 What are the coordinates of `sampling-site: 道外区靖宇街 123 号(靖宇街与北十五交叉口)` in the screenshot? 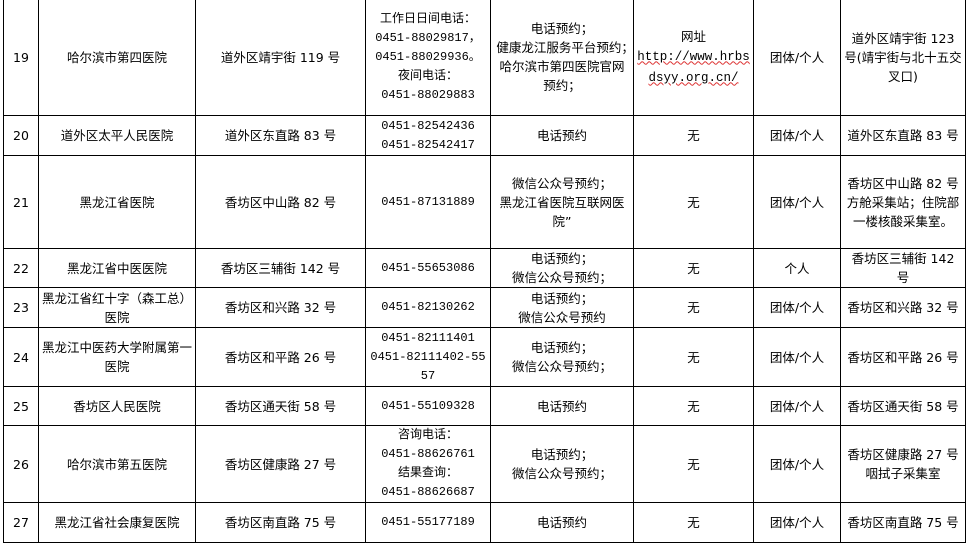 It's located at (903, 58).